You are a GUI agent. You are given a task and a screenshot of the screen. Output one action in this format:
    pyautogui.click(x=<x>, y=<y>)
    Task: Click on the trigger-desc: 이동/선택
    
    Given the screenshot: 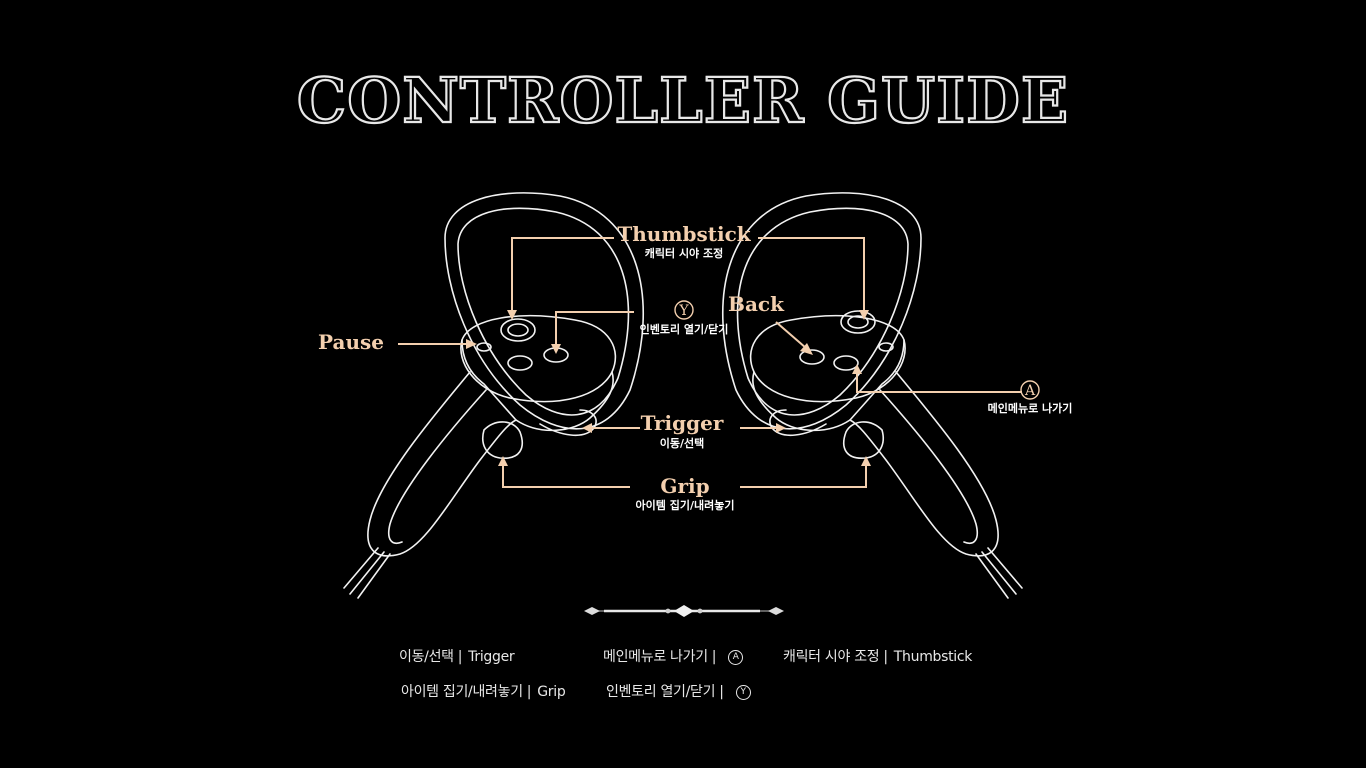 What is the action you would take?
    pyautogui.click(x=682, y=443)
    